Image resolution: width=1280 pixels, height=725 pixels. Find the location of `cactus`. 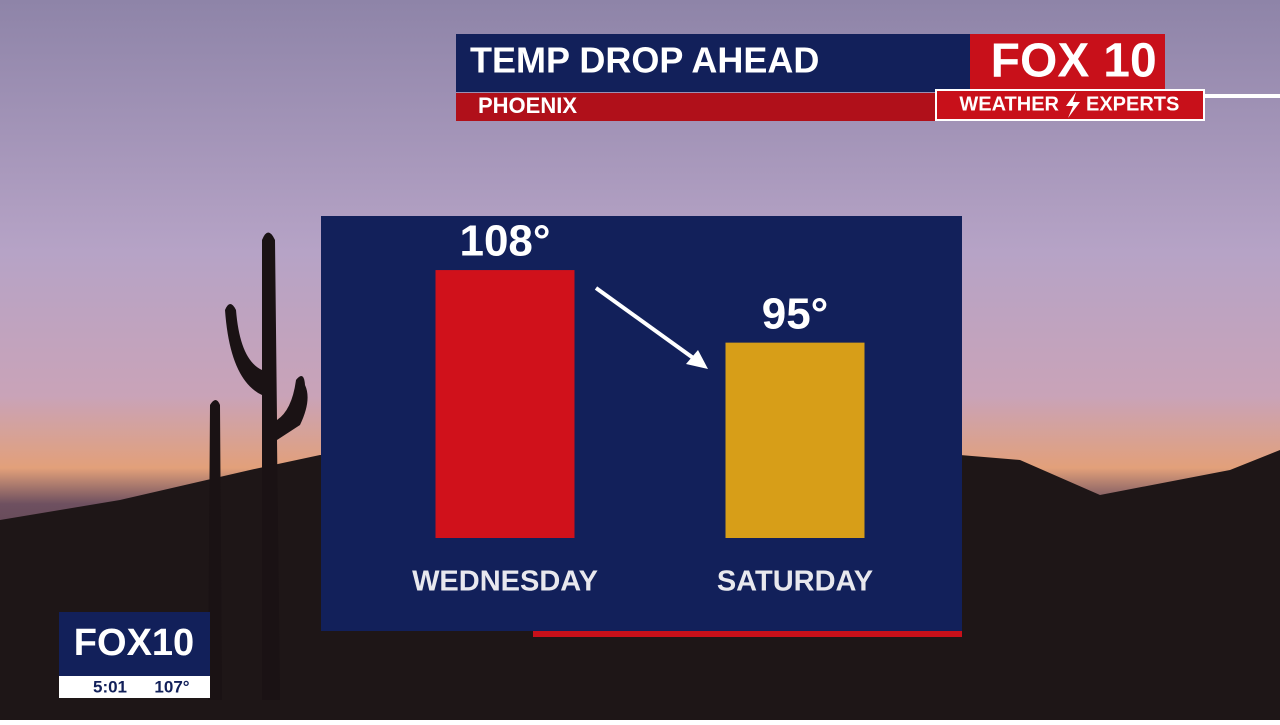

cactus is located at coordinates (258, 466).